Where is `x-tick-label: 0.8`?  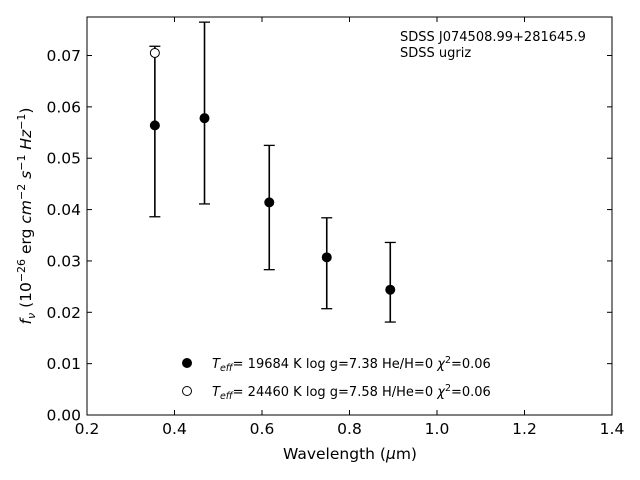
x-tick-label: 0.8 is located at coordinates (349, 429).